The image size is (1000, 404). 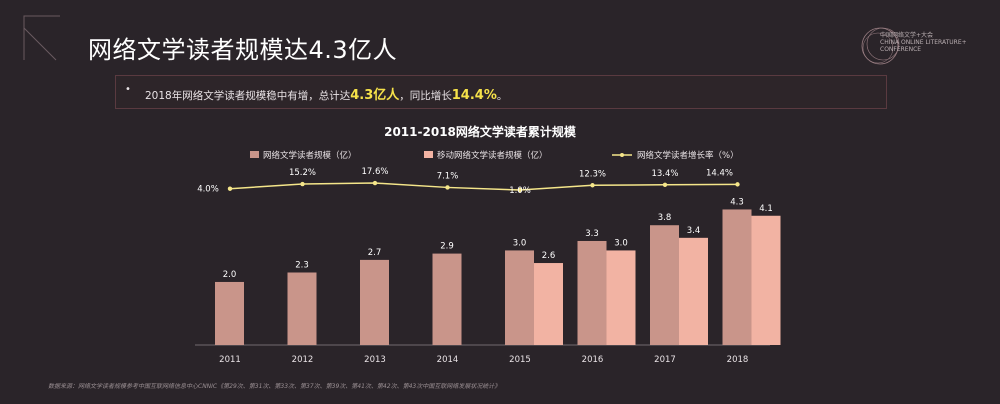 I want to click on legend-line-marker, so click(x=622, y=155).